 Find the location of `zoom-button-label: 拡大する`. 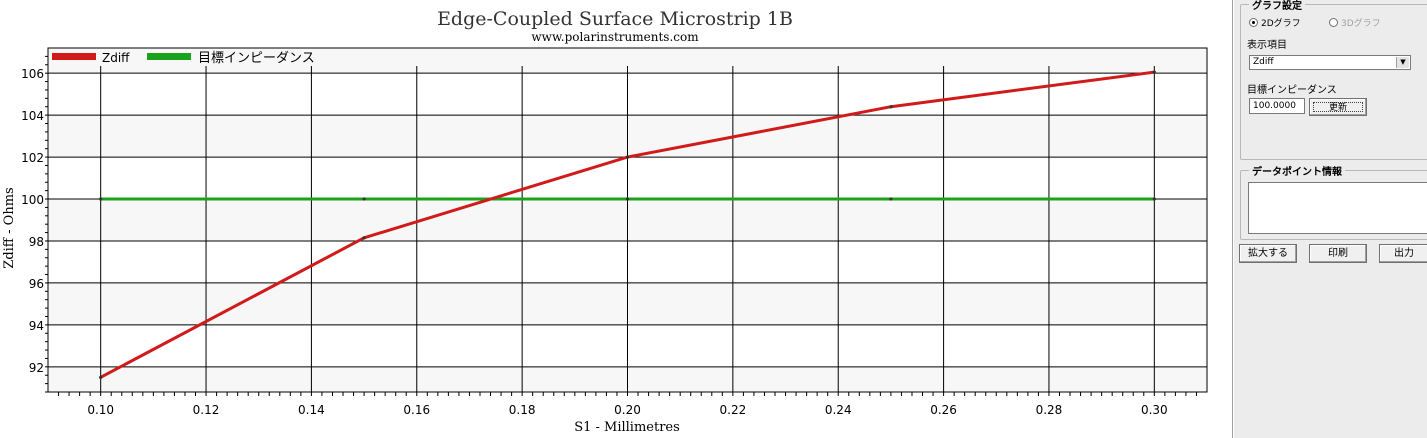

zoom-button-label: 拡大する is located at coordinates (1268, 253).